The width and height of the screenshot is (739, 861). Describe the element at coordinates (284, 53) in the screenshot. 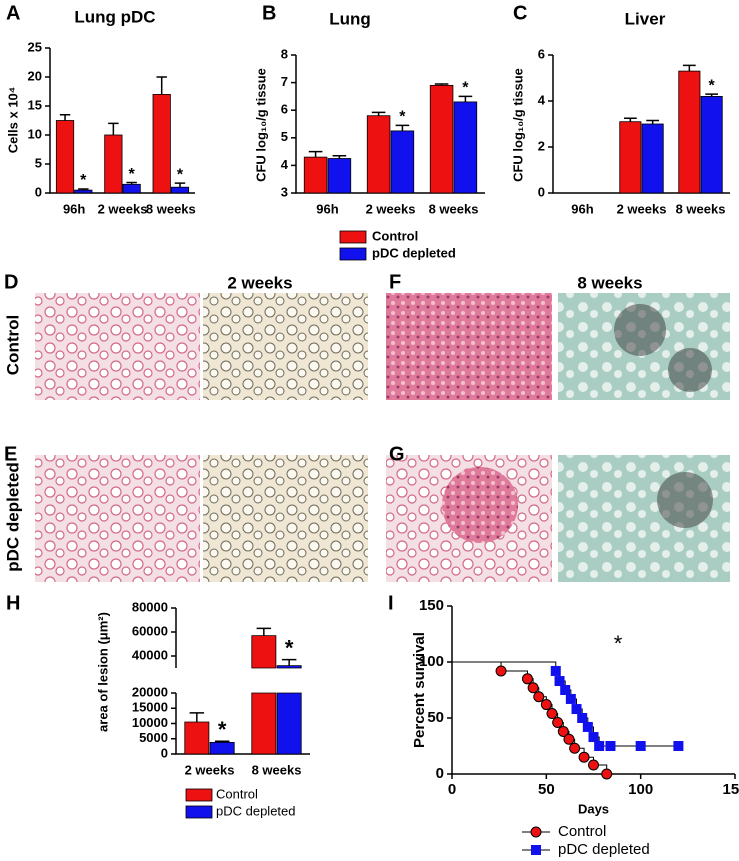

I see `y-tick-label: 8` at that location.